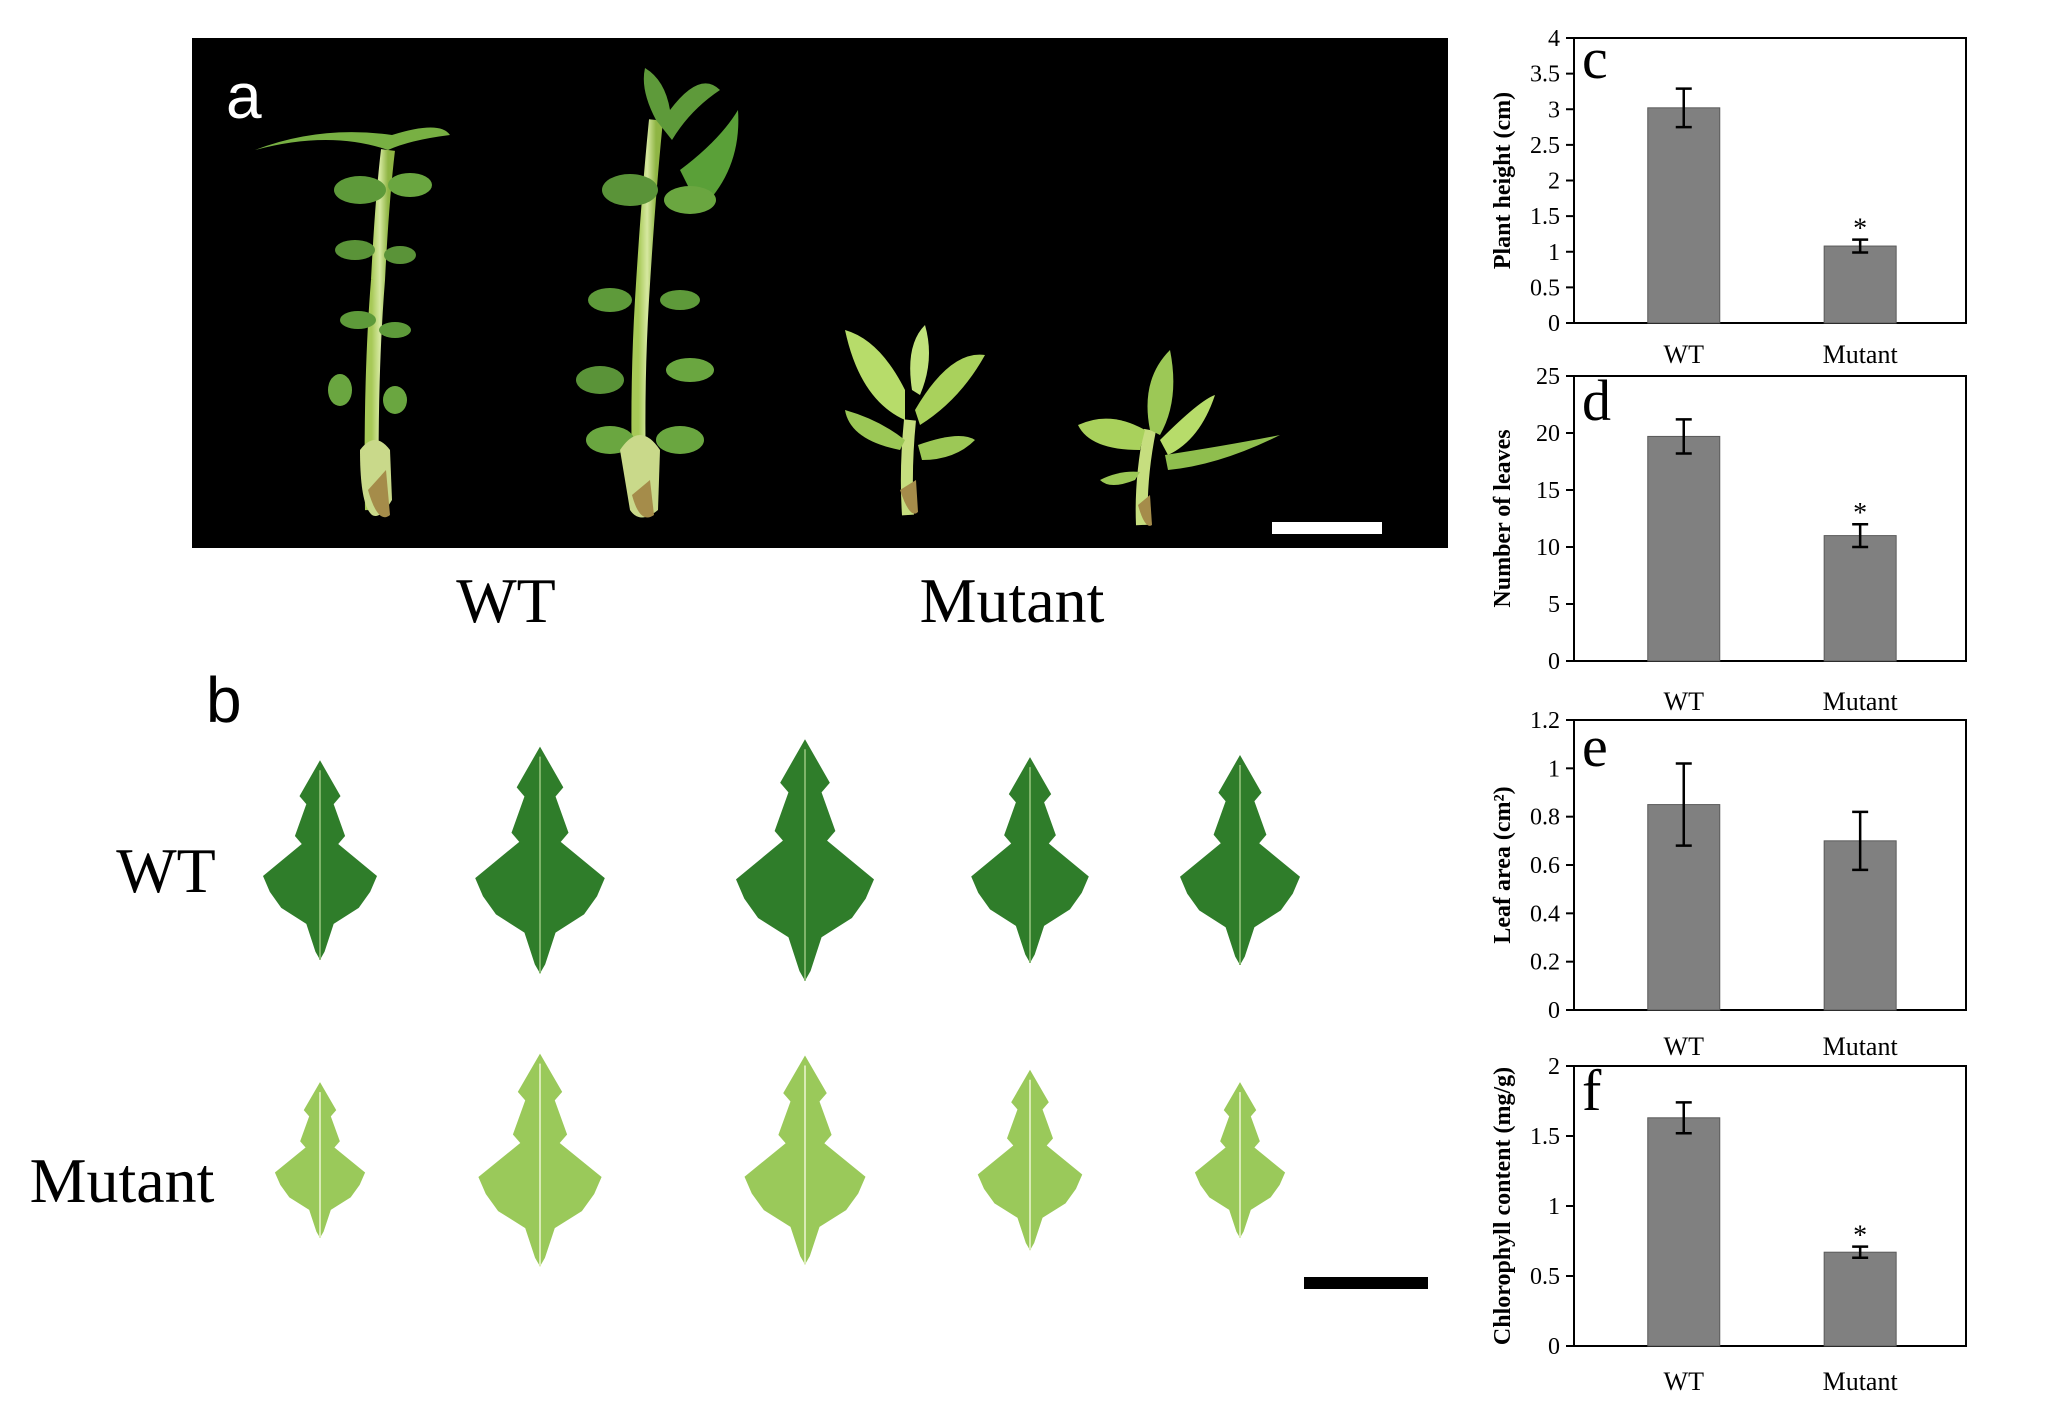 The width and height of the screenshot is (2072, 1422). I want to click on panel-f-letter: f, so click(1592, 1090).